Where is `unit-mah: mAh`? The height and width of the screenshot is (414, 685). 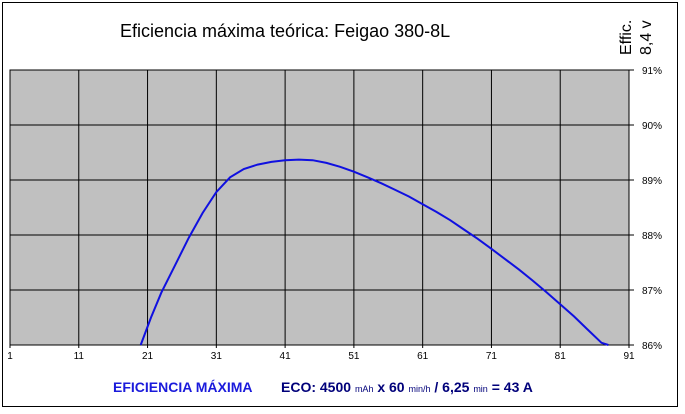
unit-mah: mAh is located at coordinates (364, 389).